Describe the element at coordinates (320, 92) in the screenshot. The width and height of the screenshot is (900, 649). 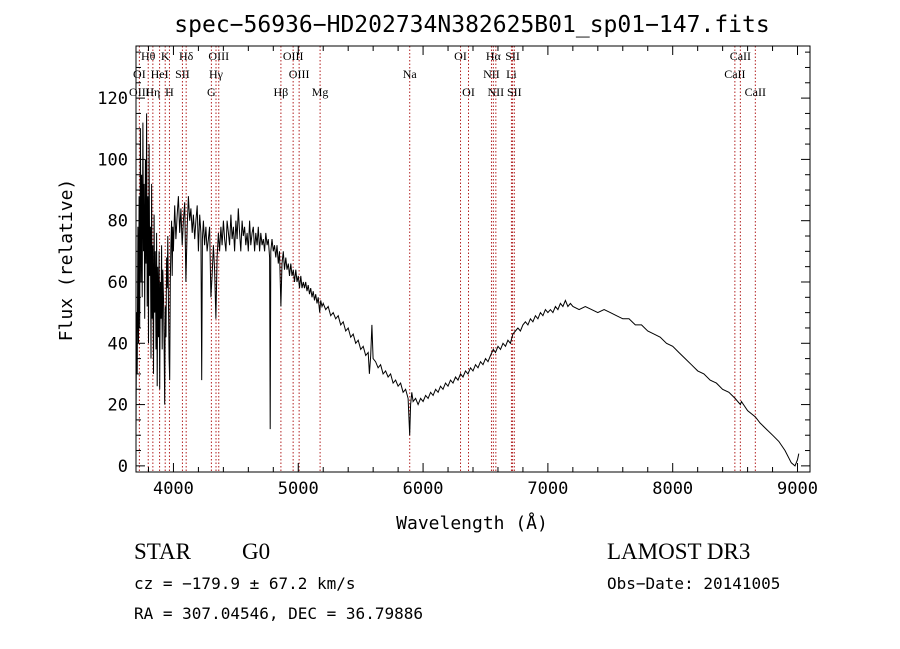
I see `line-marker-label: Mg` at that location.